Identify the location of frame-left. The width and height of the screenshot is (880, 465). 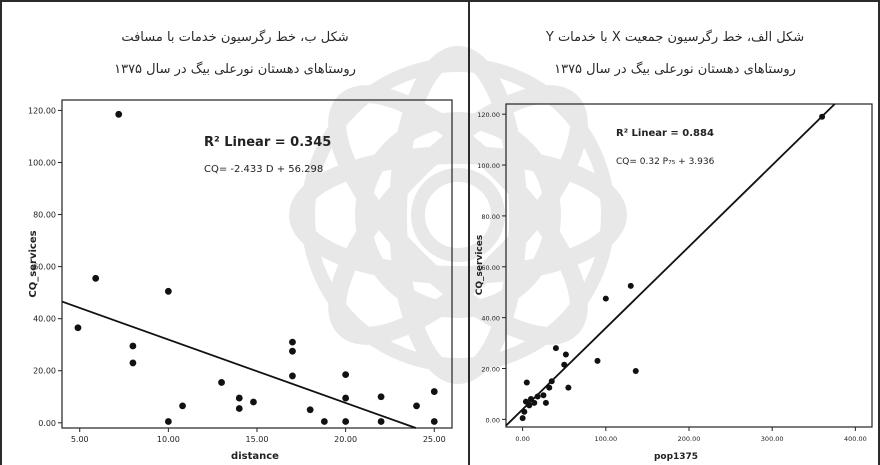
(1, 232).